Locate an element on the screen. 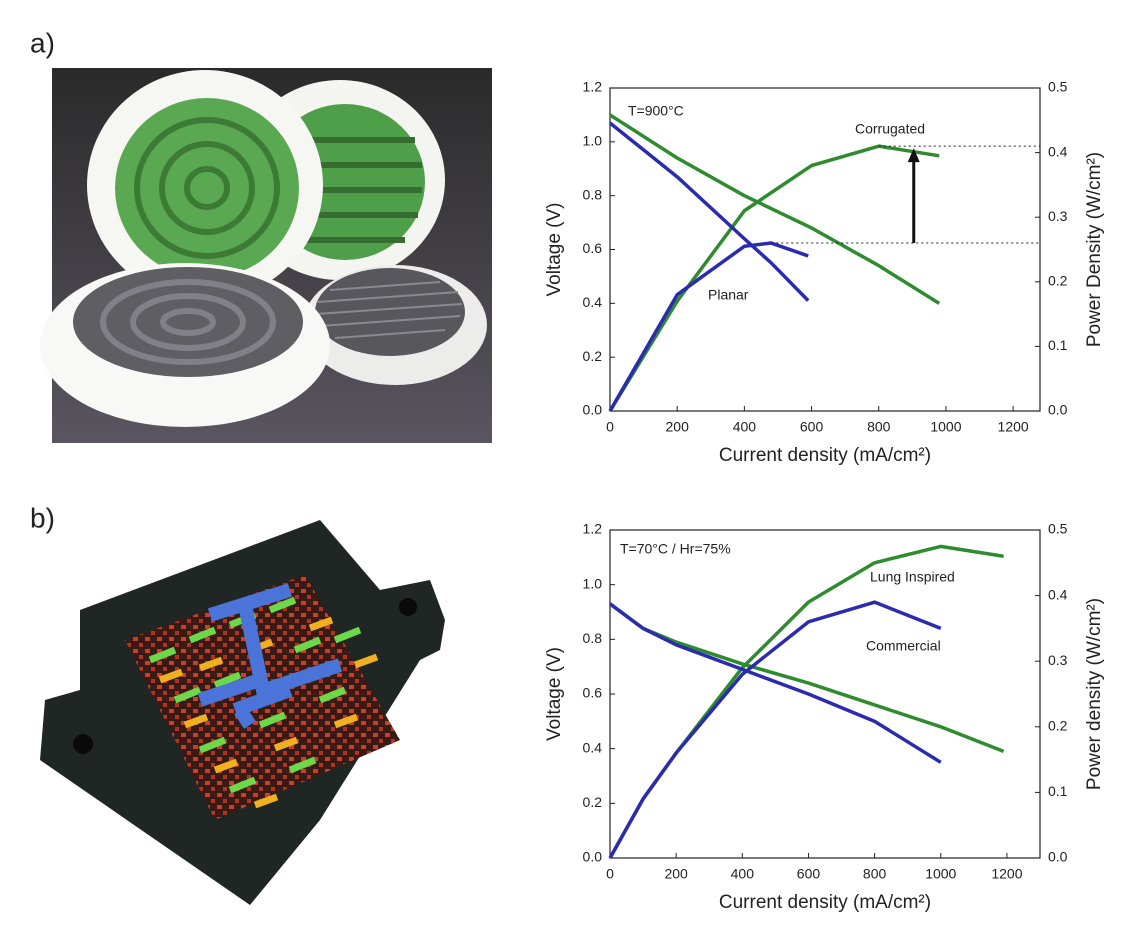 The width and height of the screenshot is (1125, 939). panel-label: a) is located at coordinates (42, 42).